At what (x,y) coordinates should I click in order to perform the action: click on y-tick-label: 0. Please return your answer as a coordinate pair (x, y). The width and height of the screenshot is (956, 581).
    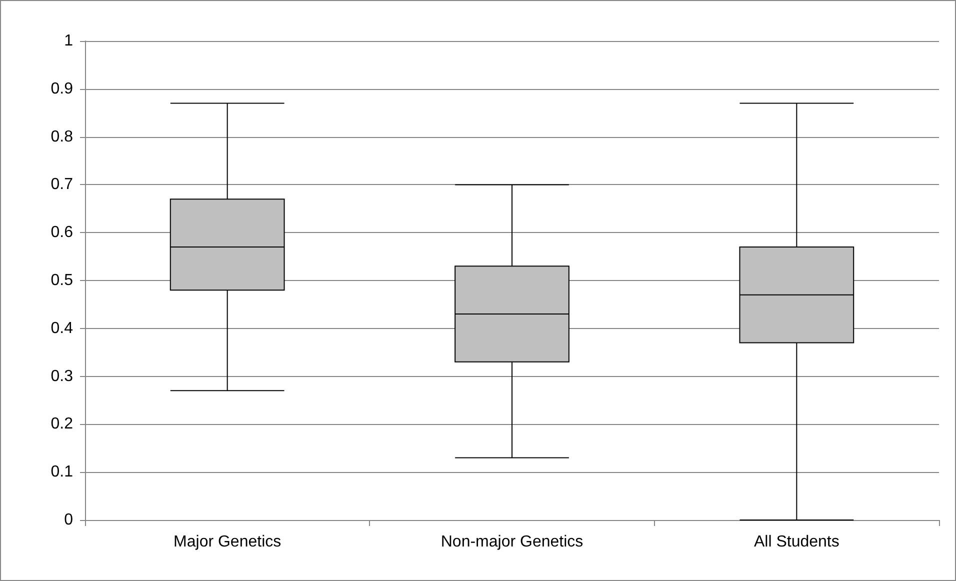
    Looking at the image, I should click on (69, 520).